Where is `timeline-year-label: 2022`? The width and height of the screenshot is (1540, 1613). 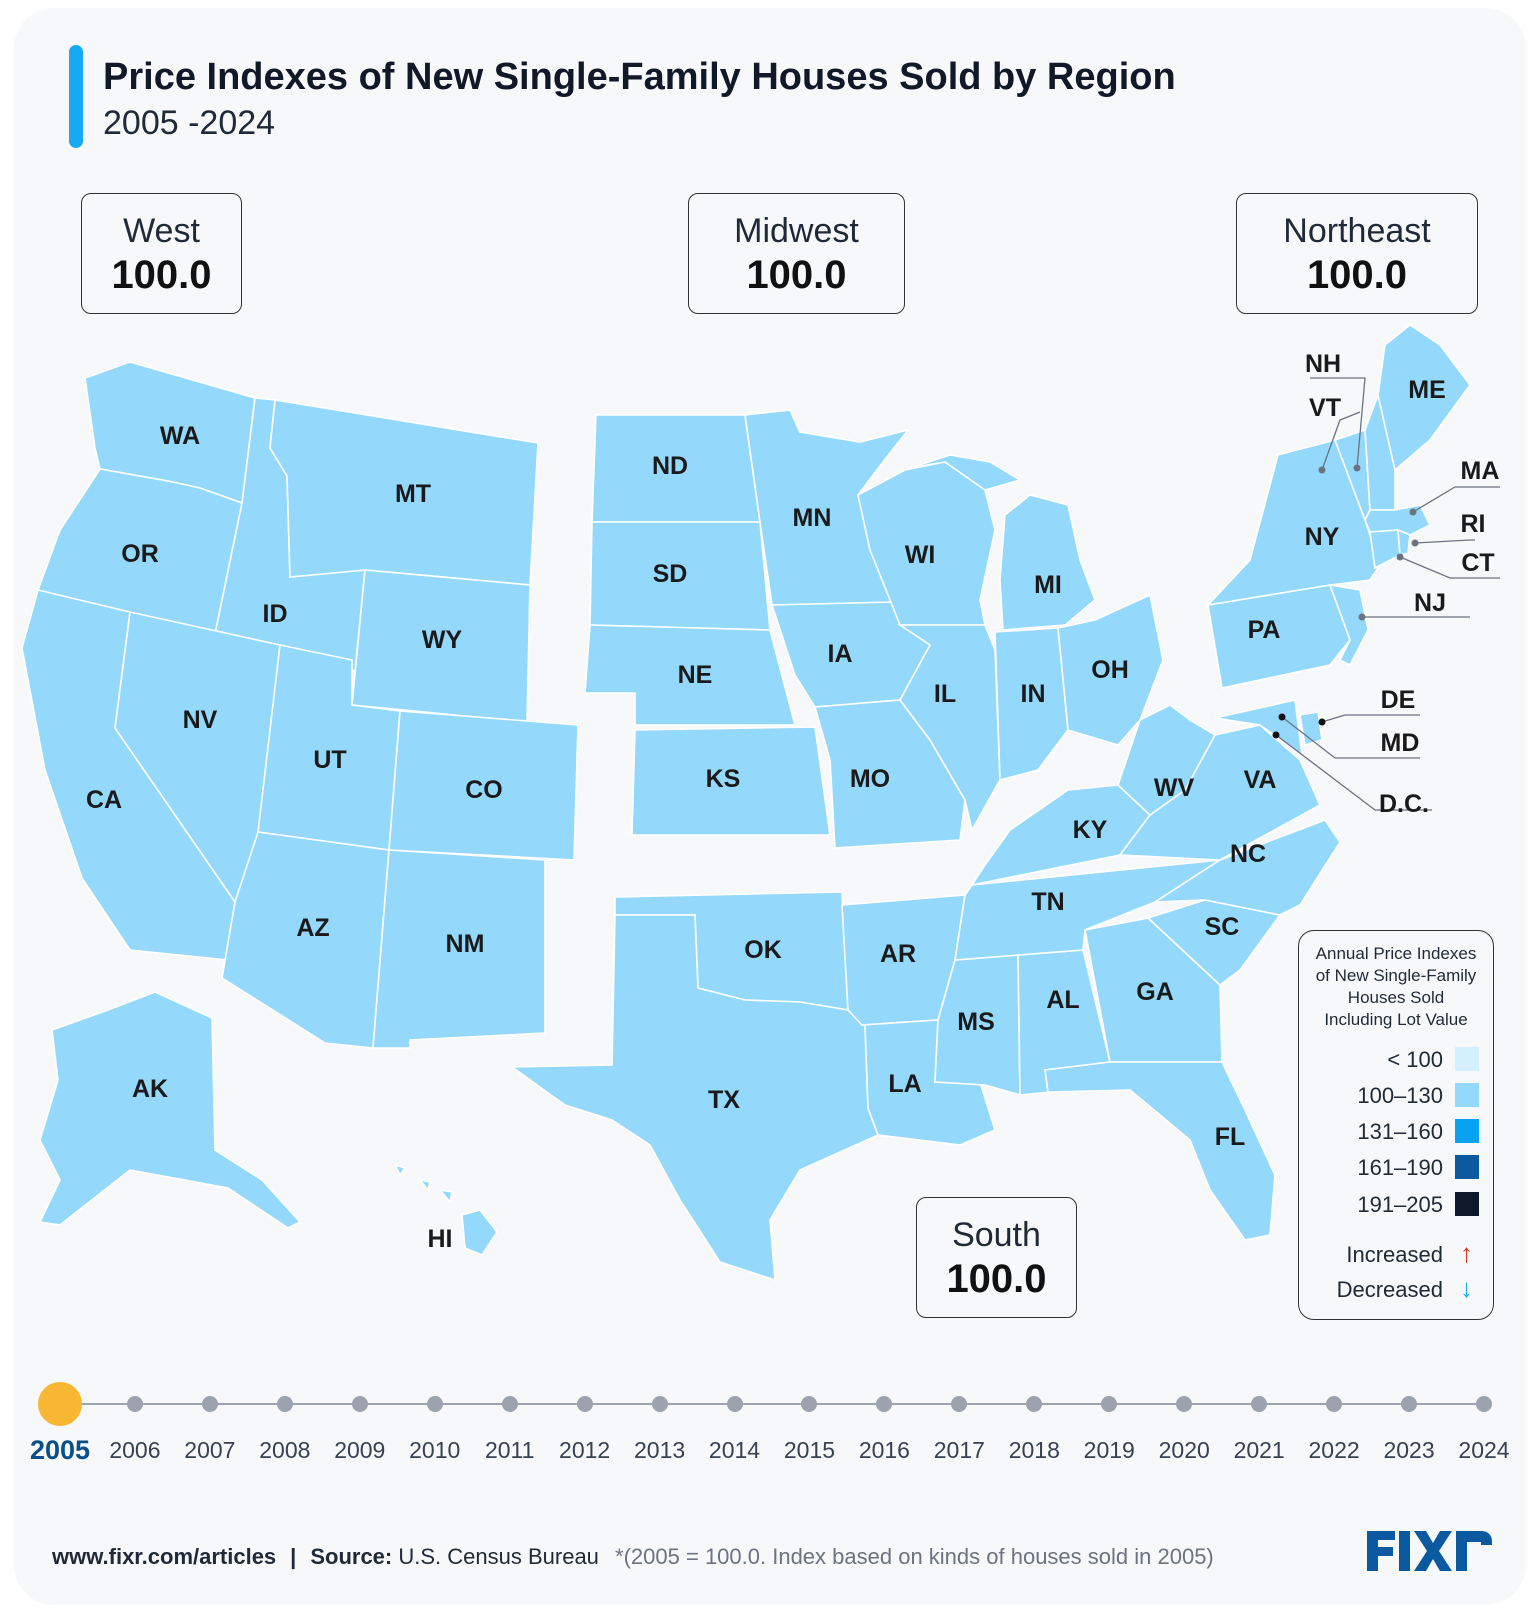 timeline-year-label: 2022 is located at coordinates (1334, 1450).